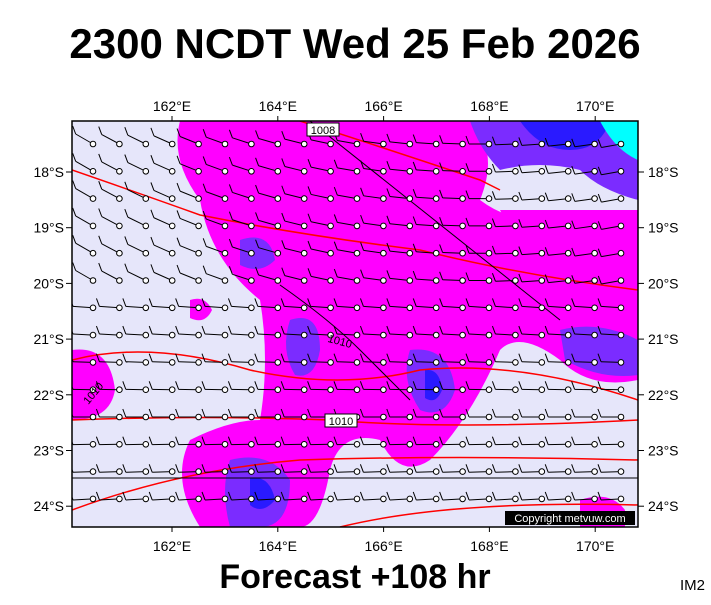 This screenshot has height=605, width=711. Describe the element at coordinates (48, 339) in the screenshot. I see `lat-label: 21°S` at that location.